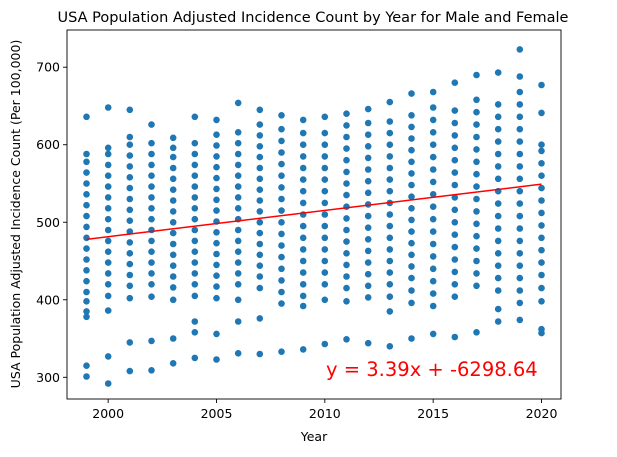 This screenshot has width=617, height=457. I want to click on x-axis-label: Year, so click(314, 436).